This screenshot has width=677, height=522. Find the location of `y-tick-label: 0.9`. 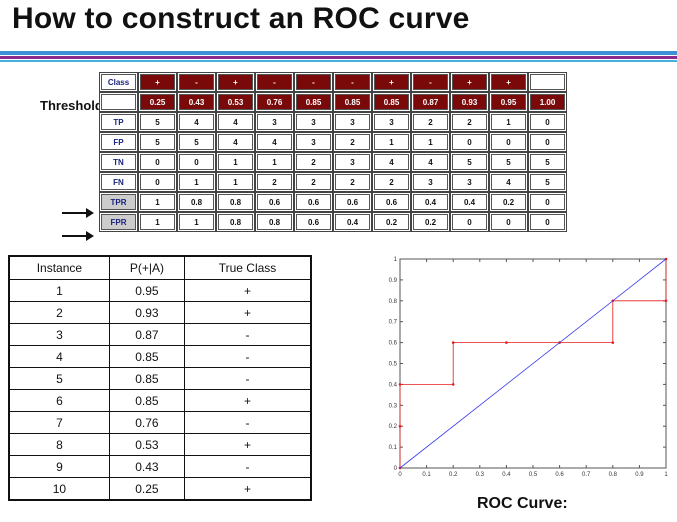

y-tick-label: 0.9 is located at coordinates (393, 281).